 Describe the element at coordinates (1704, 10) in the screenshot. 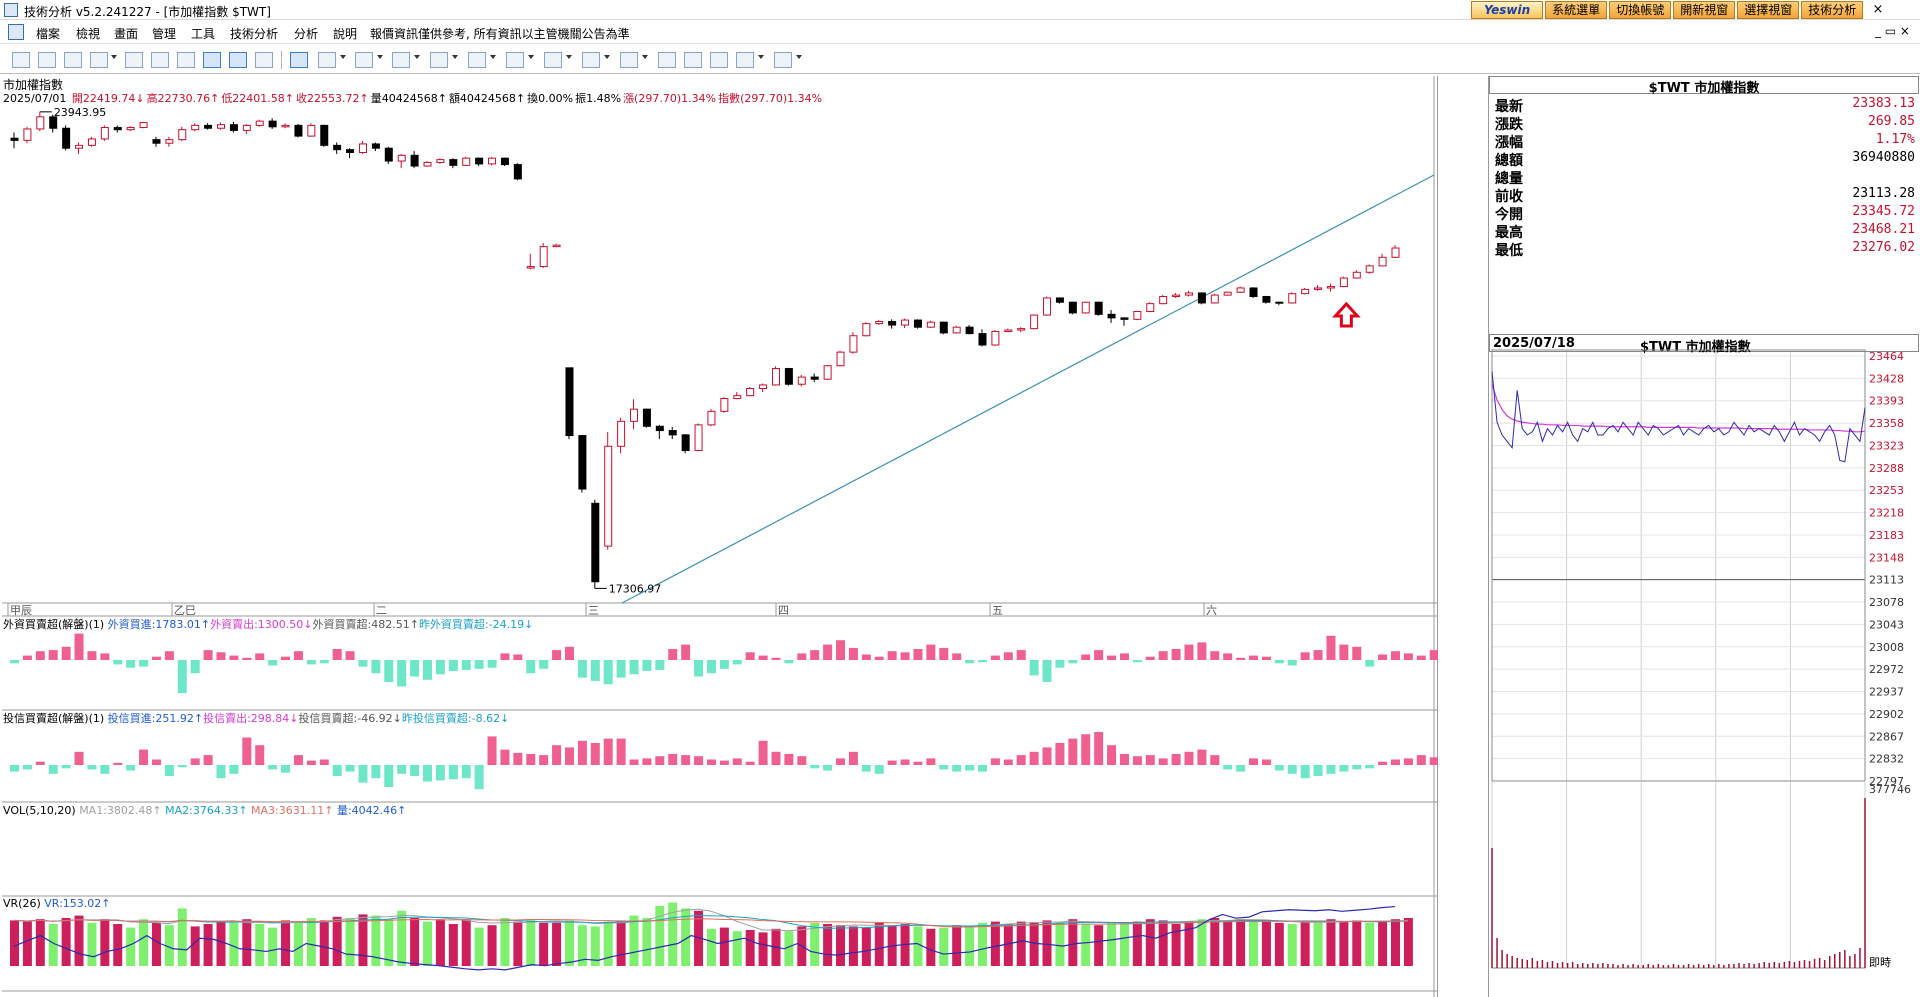

I see `new-window-button: 開新視窗` at that location.